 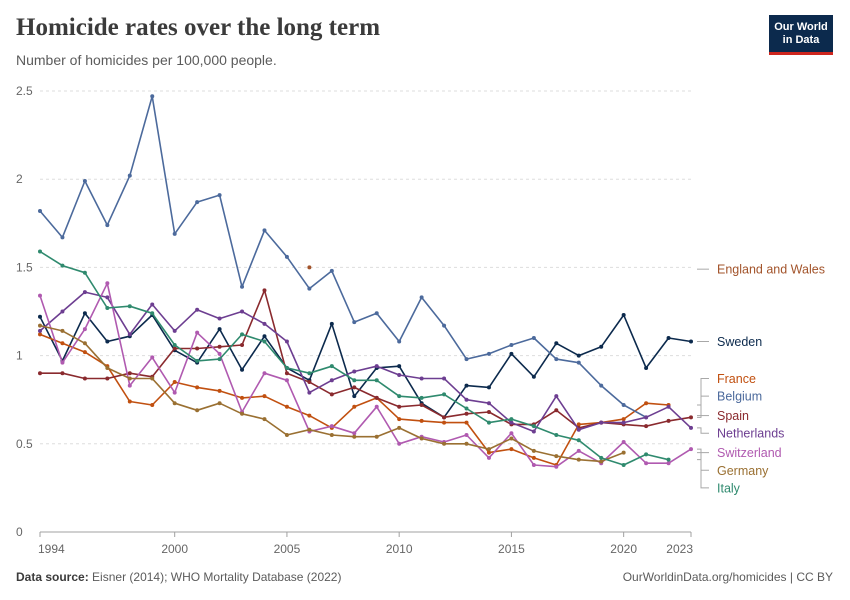 I want to click on y-tick-label: 1.5, so click(x=24, y=267).